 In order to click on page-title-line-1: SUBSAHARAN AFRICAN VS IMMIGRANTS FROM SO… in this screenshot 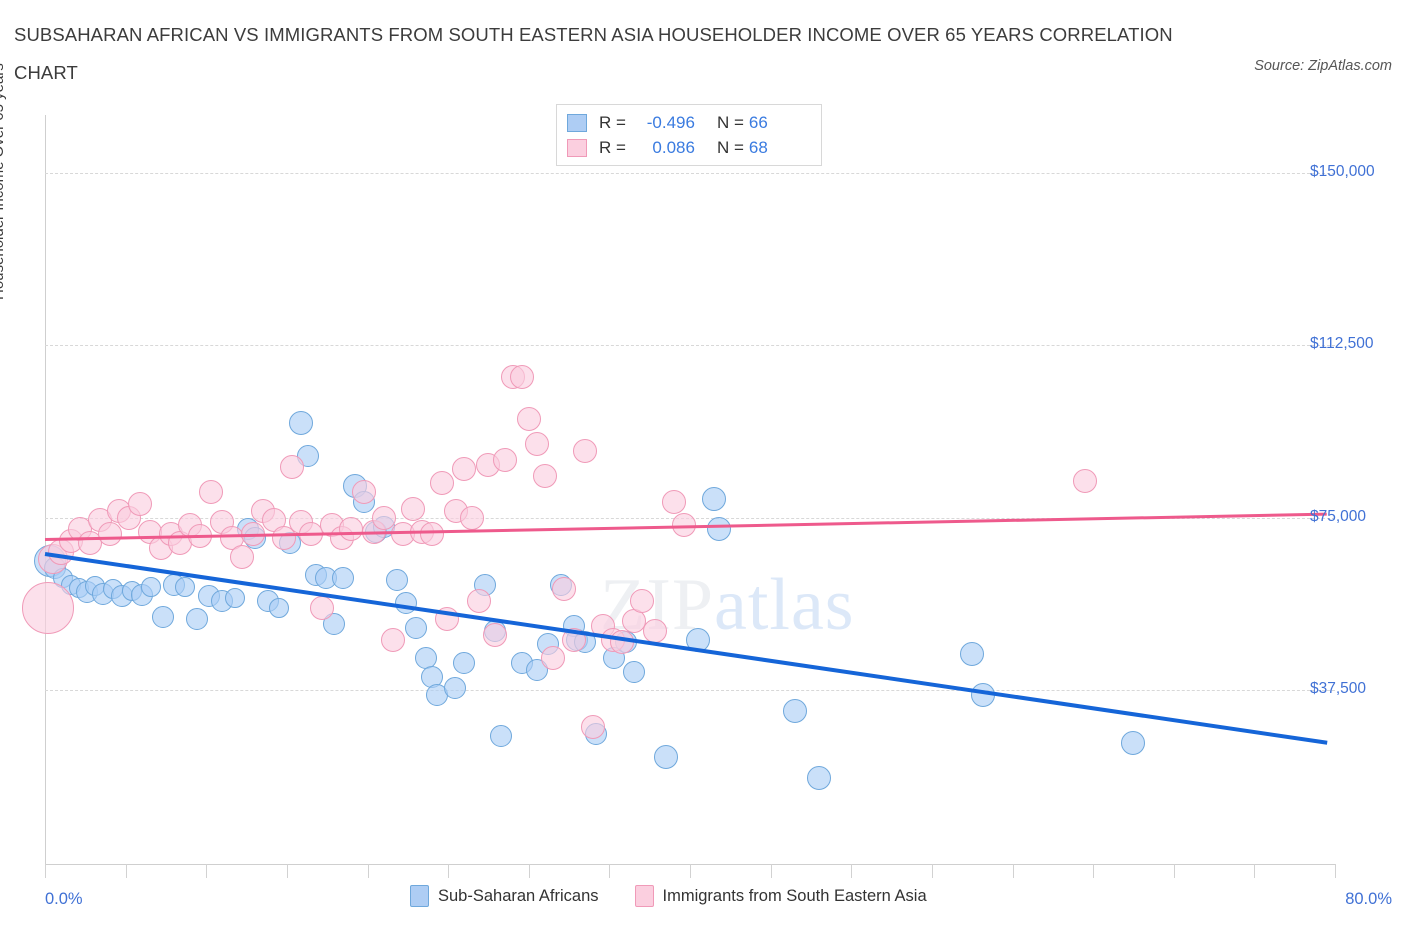, I will do `click(593, 34)`.